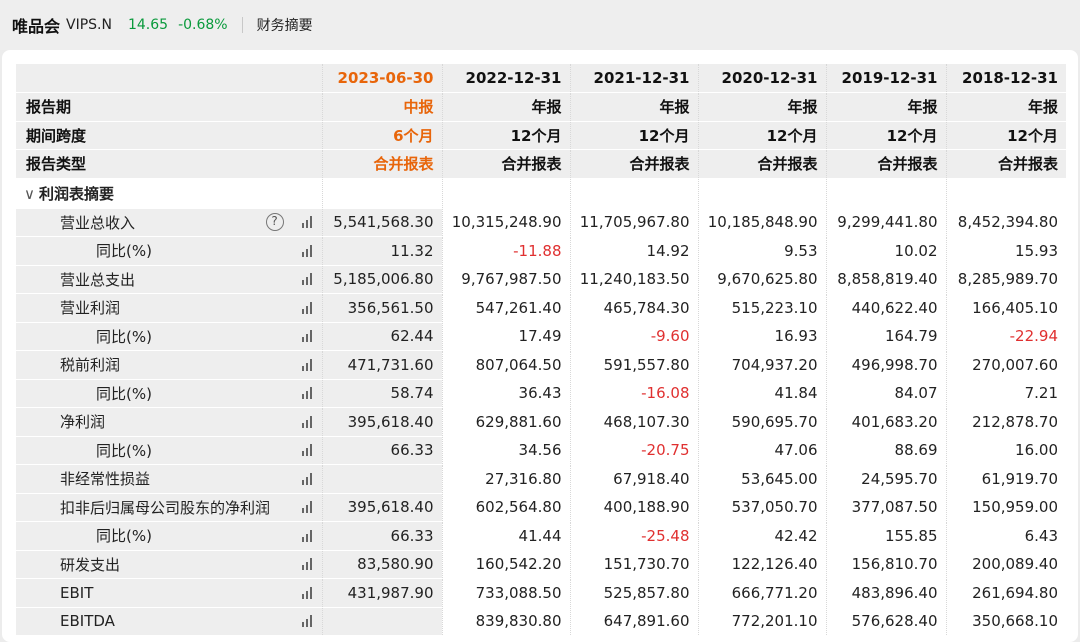 The height and width of the screenshot is (642, 1080). I want to click on chevron-down-icon: ∨, so click(29, 193).